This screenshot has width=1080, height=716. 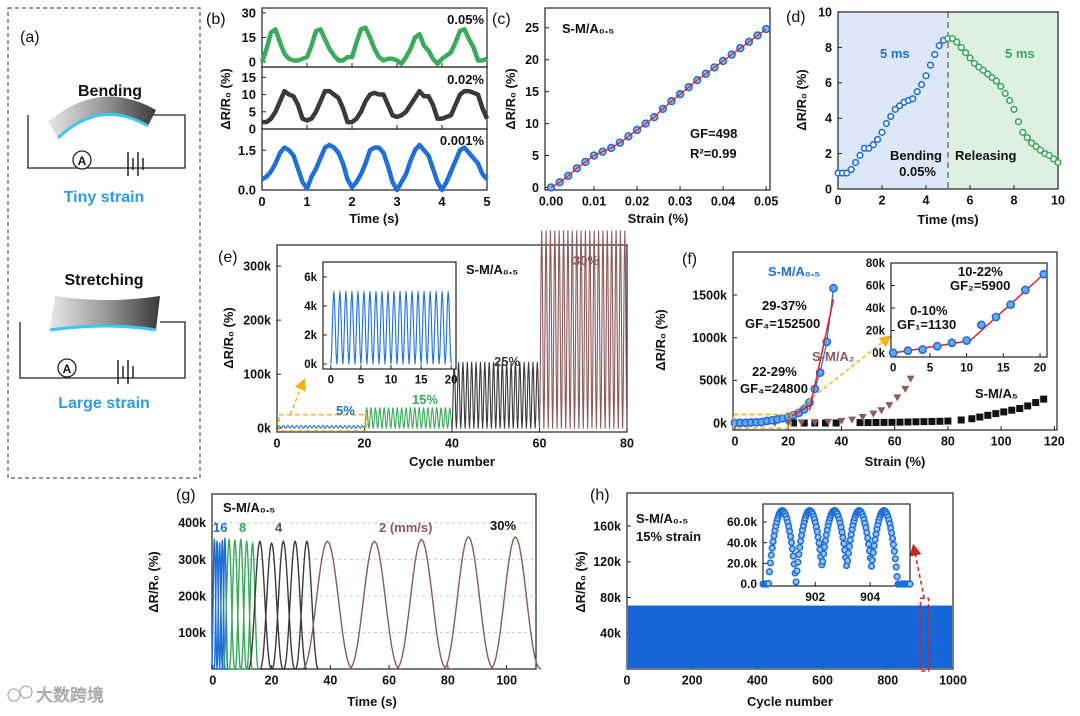 What do you see at coordinates (790, 581) in the screenshot?
I see `h-frame` at bounding box center [790, 581].